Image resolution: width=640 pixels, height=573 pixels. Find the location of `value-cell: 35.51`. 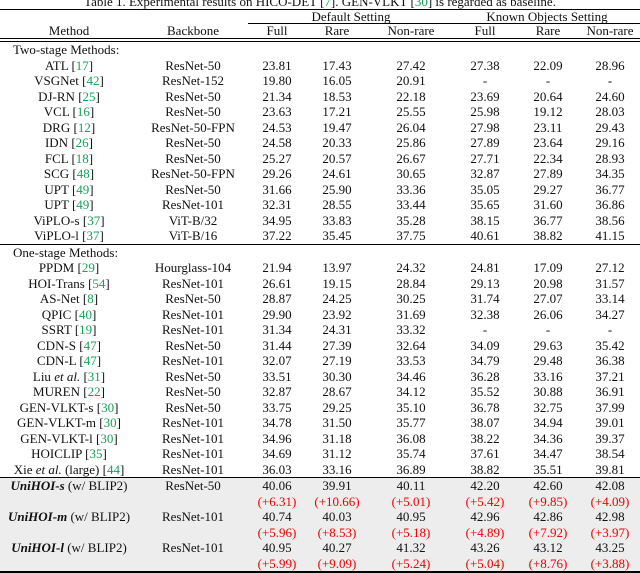

value-cell: 35.51 is located at coordinates (548, 469).